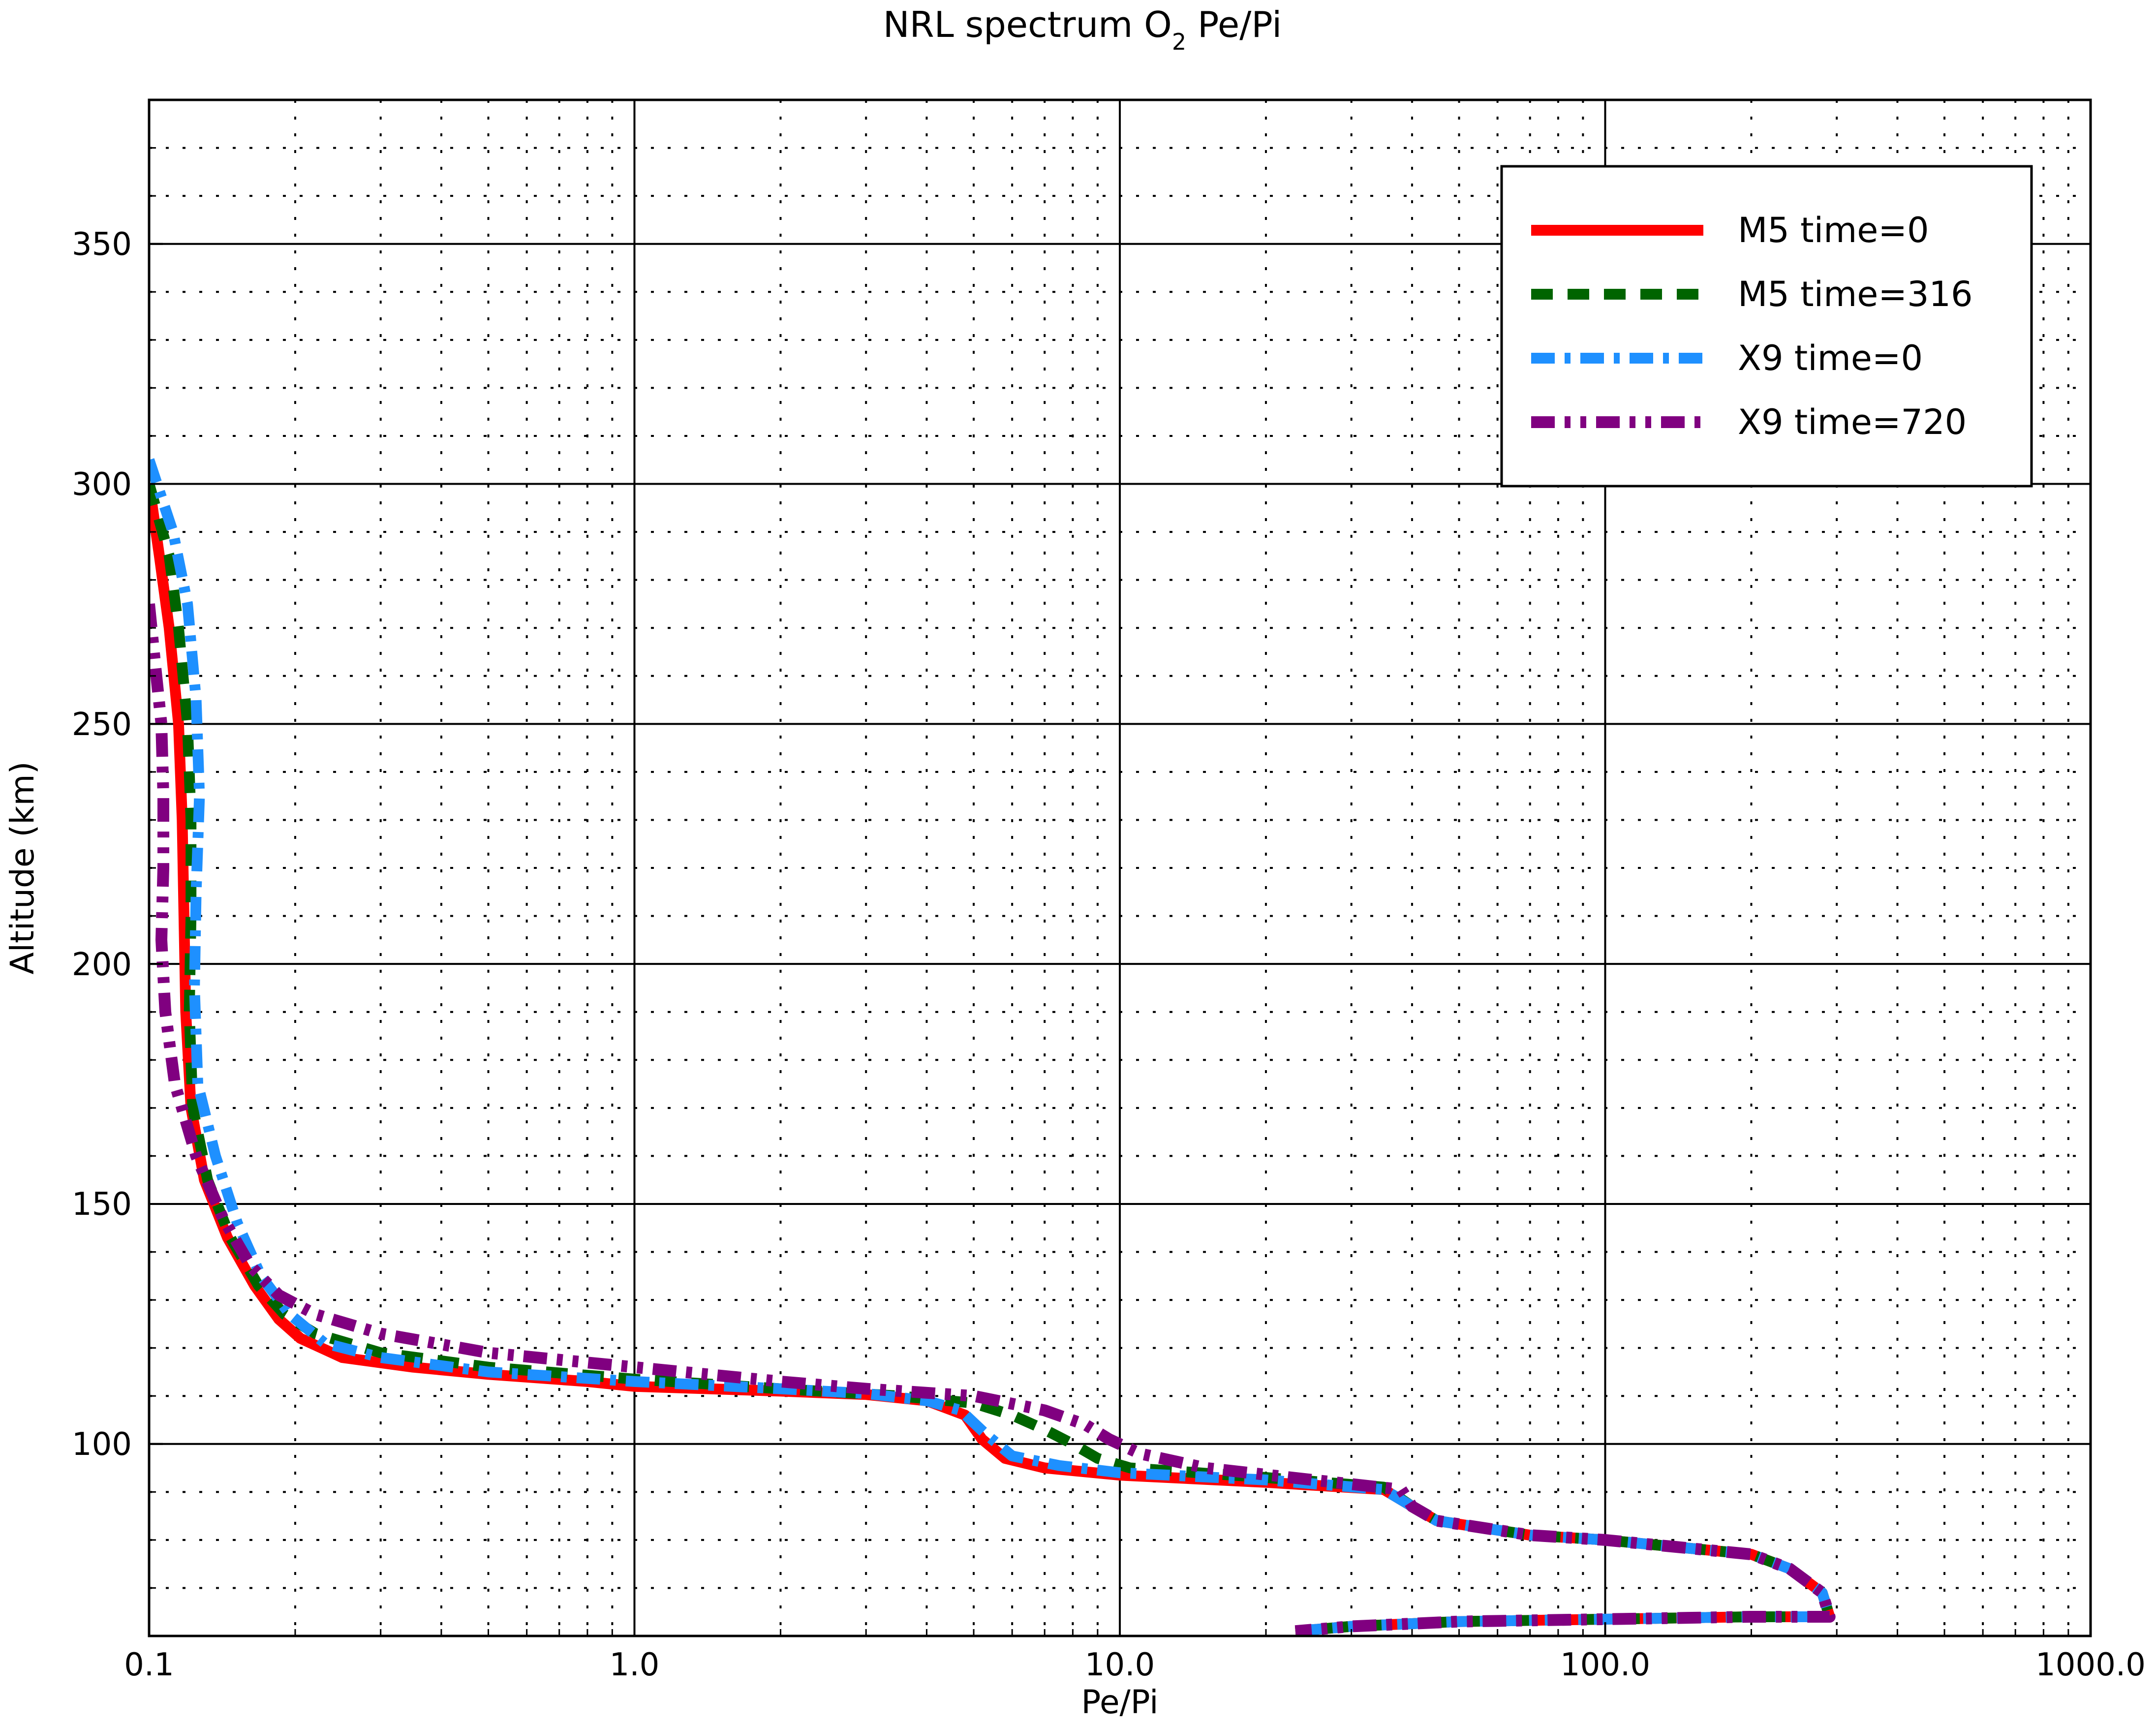  What do you see at coordinates (102, 1204) in the screenshot?
I see `y-tick-label: 150` at bounding box center [102, 1204].